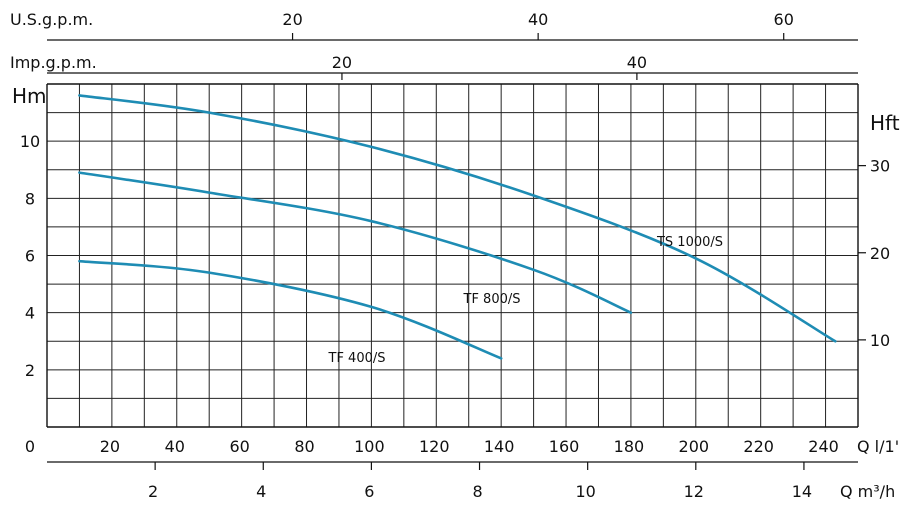  What do you see at coordinates (292, 19) in the screenshot?
I see `usgpm-tick-label: 20` at bounding box center [292, 19].